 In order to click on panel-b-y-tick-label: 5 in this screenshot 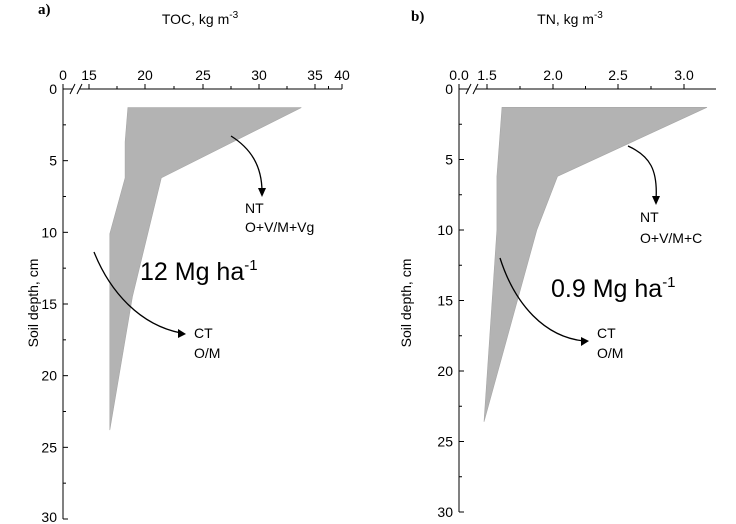, I will do `click(449, 160)`.